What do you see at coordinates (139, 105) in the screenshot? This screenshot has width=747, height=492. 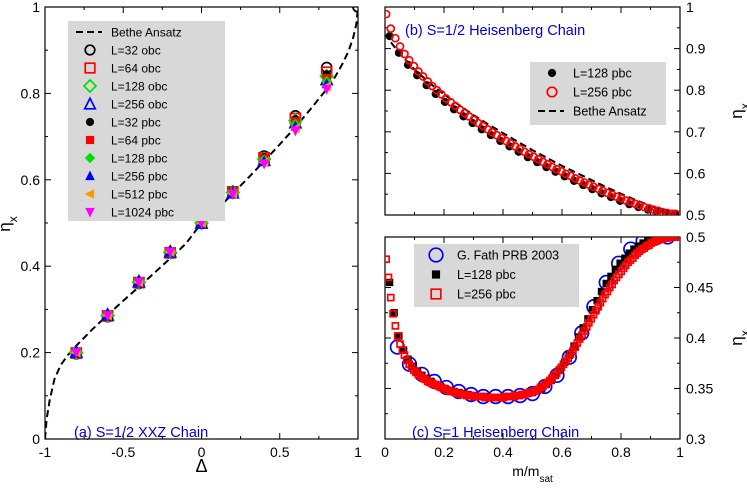 I see `legend-label: L=256 obc` at bounding box center [139, 105].